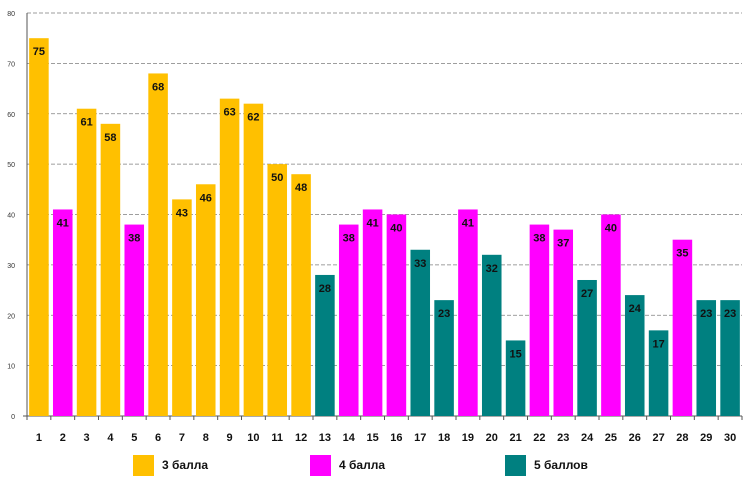 The height and width of the screenshot is (499, 746). What do you see at coordinates (635, 438) in the screenshot?
I see `x-tick-label: 26` at bounding box center [635, 438].